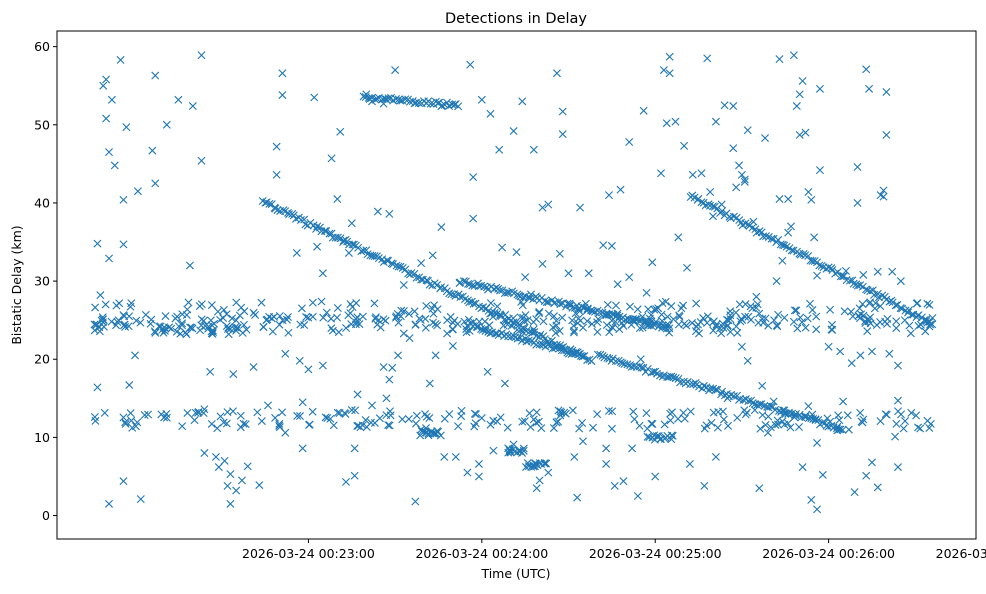 The image size is (986, 594). I want to click on y-tick-label: 50, so click(42, 124).